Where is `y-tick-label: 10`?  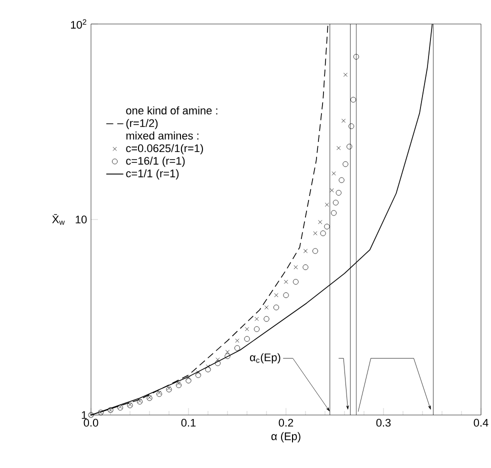 y-tick-label: 10 is located at coordinates (81, 220).